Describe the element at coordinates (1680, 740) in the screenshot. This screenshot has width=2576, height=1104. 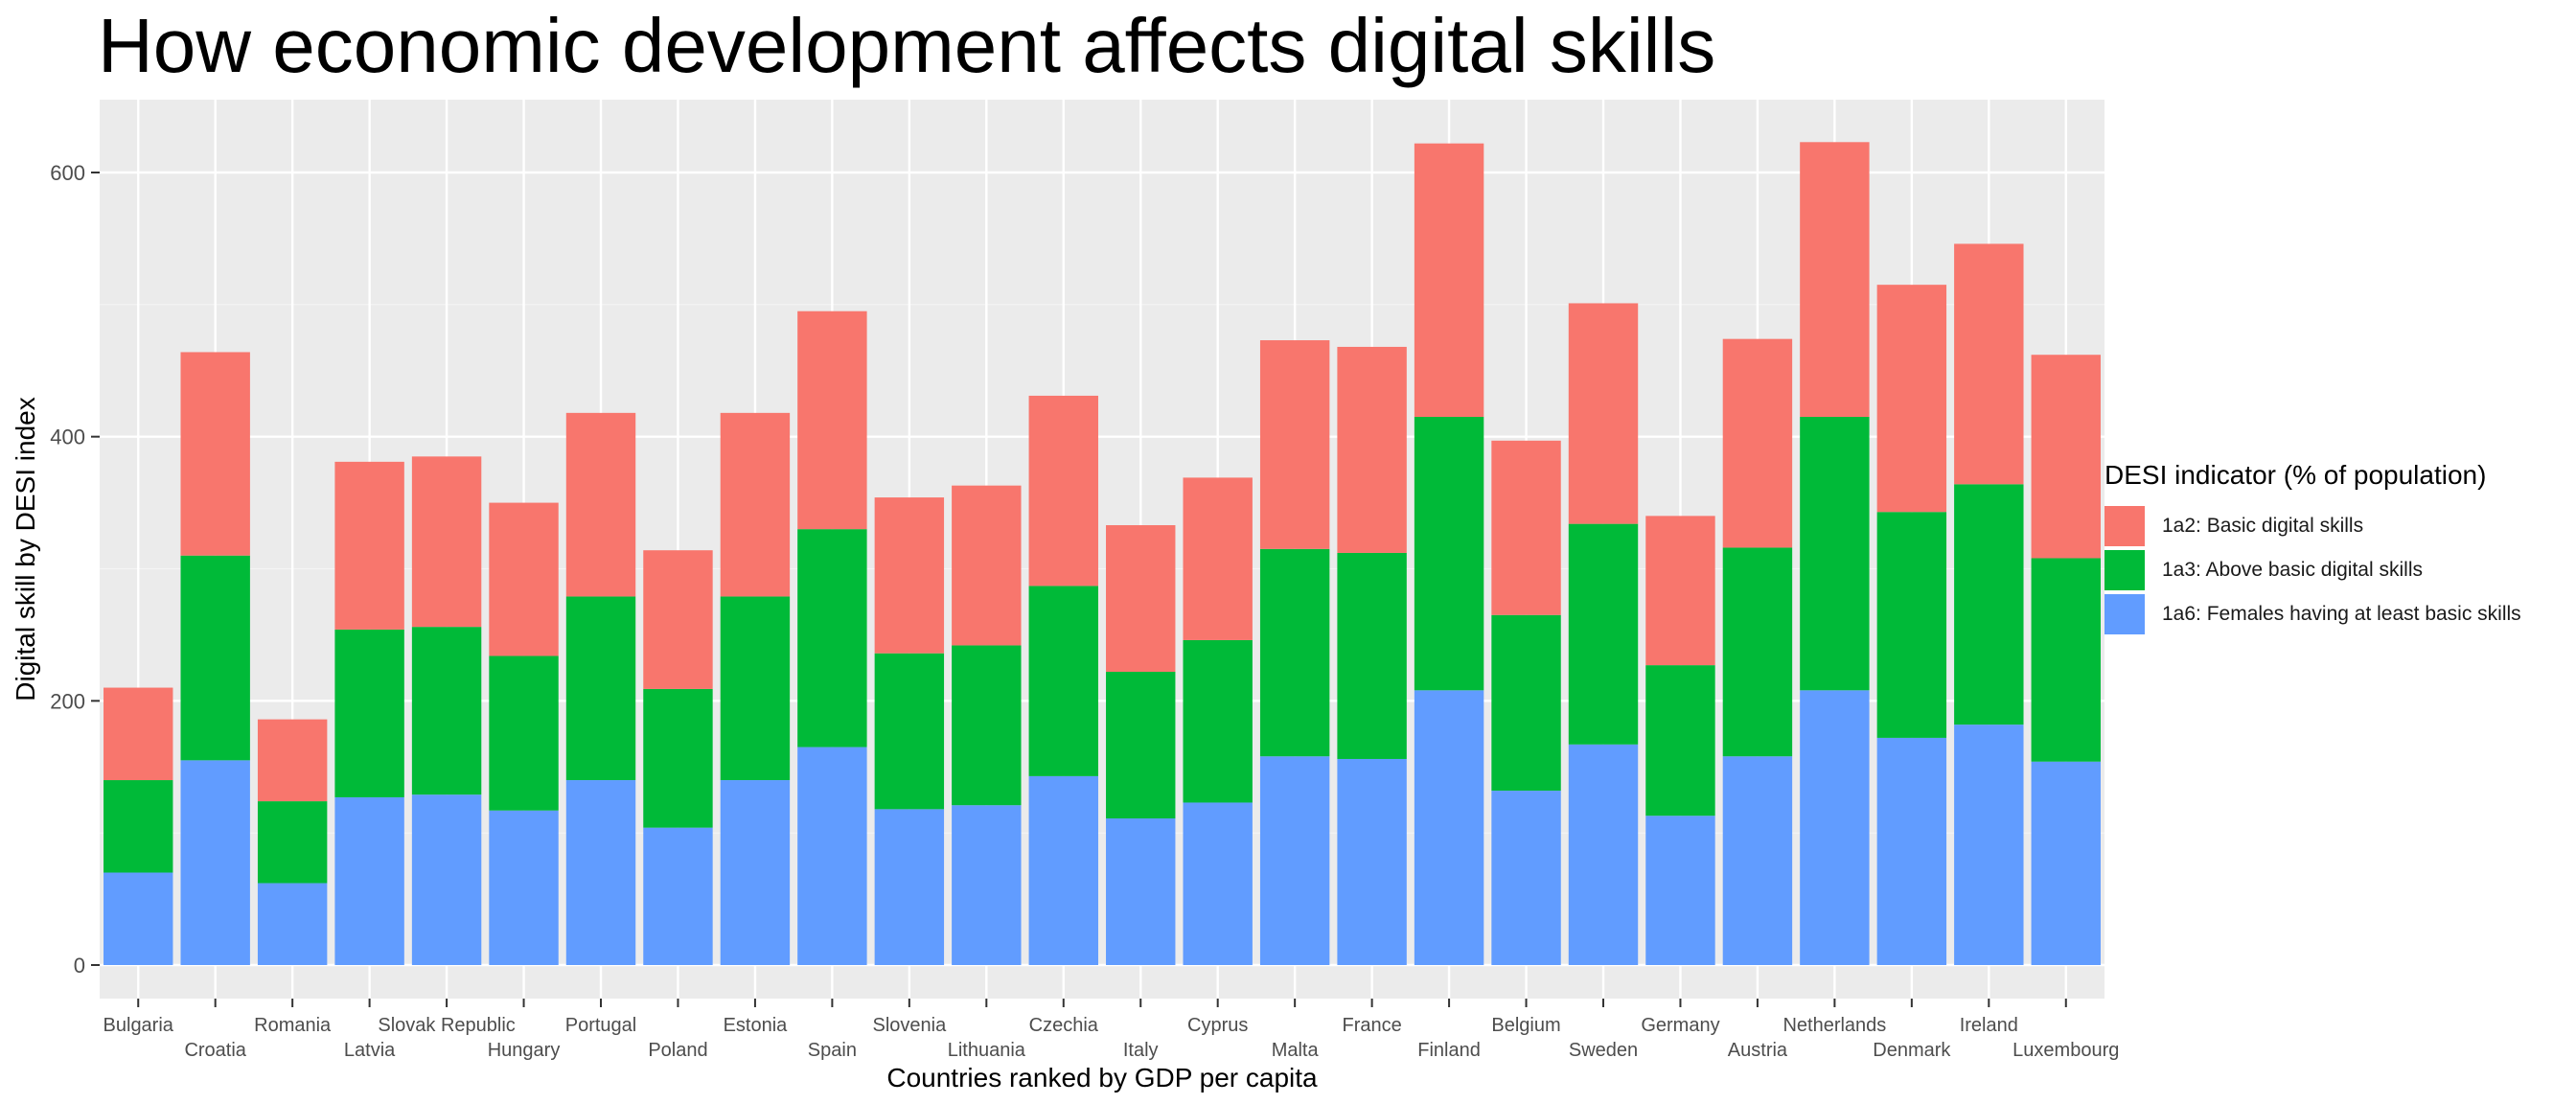
I see `bar-germany-1a3` at that location.